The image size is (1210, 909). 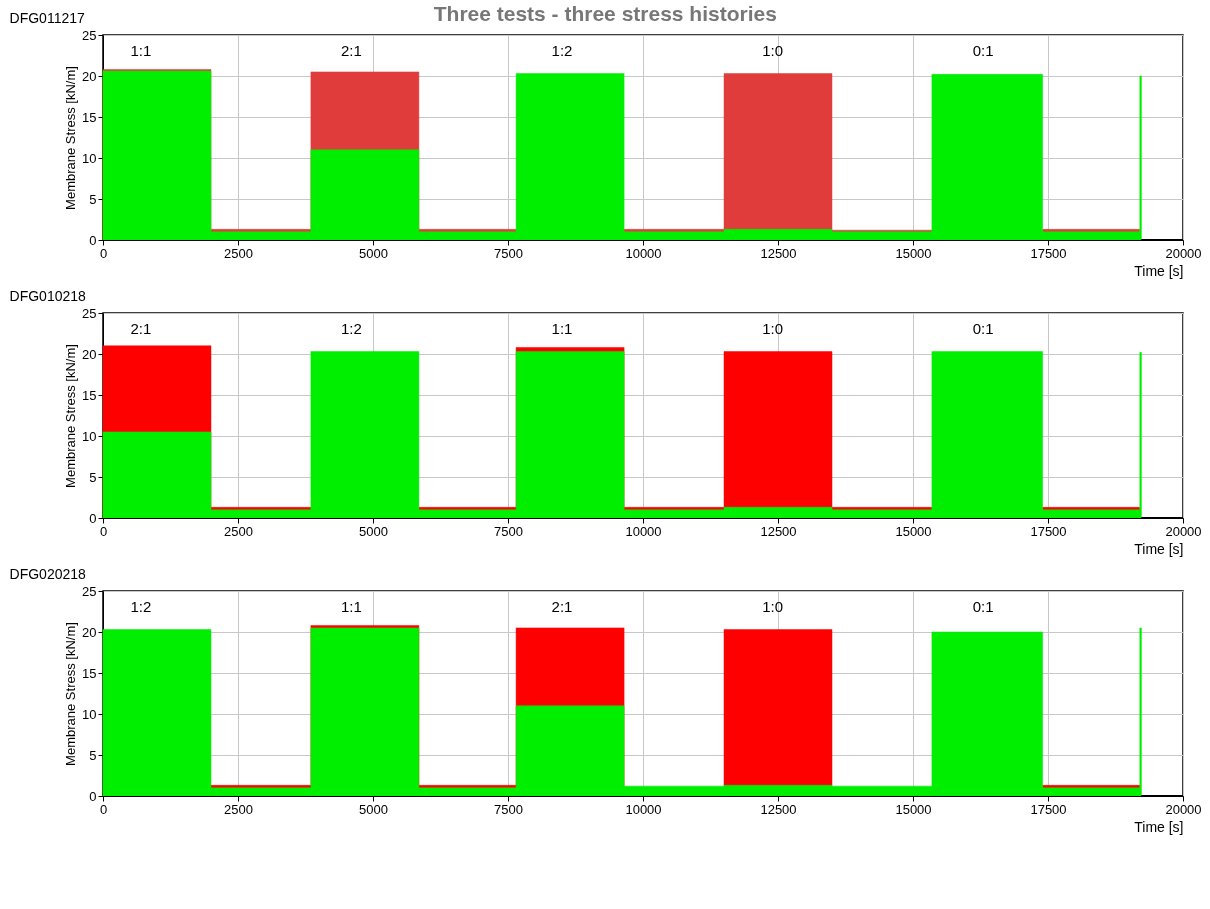 What do you see at coordinates (47, 18) in the screenshot?
I see `chart-title: DFG011217` at bounding box center [47, 18].